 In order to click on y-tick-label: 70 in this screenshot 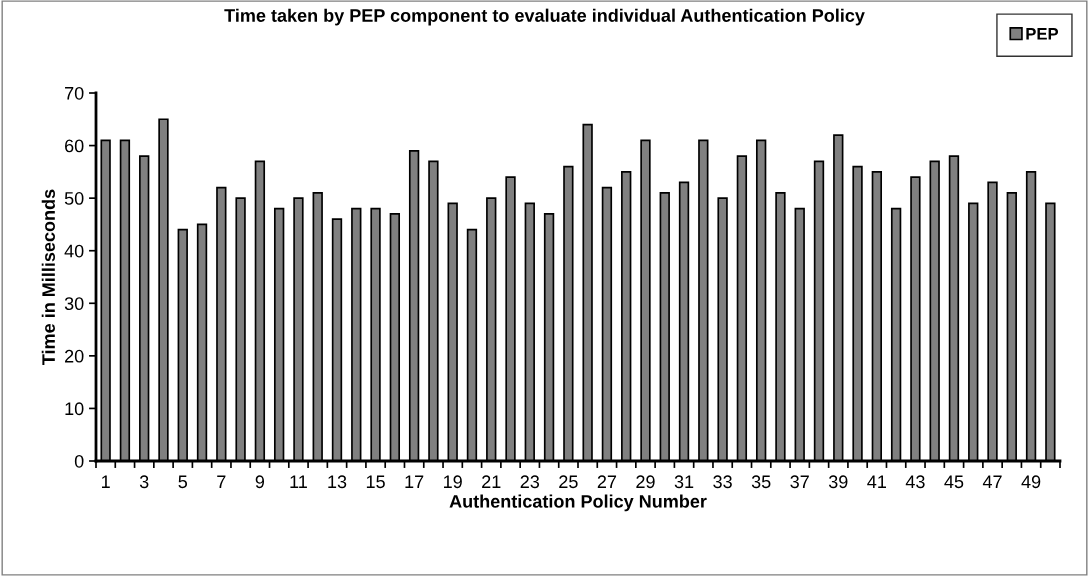, I will do `click(74, 93)`.